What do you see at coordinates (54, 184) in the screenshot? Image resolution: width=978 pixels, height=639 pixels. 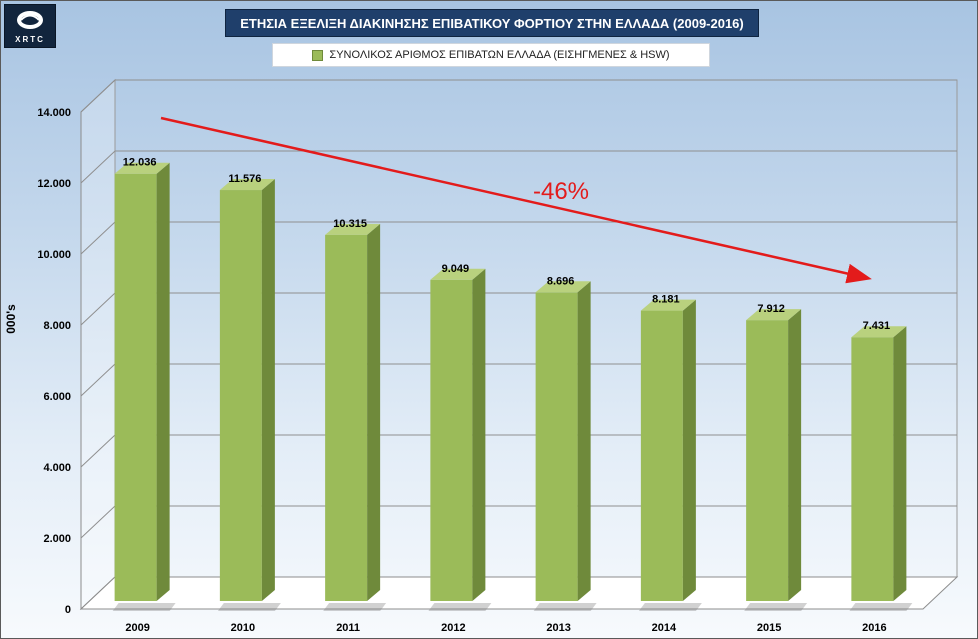 I see `y-tick-label: 12.000` at bounding box center [54, 184].